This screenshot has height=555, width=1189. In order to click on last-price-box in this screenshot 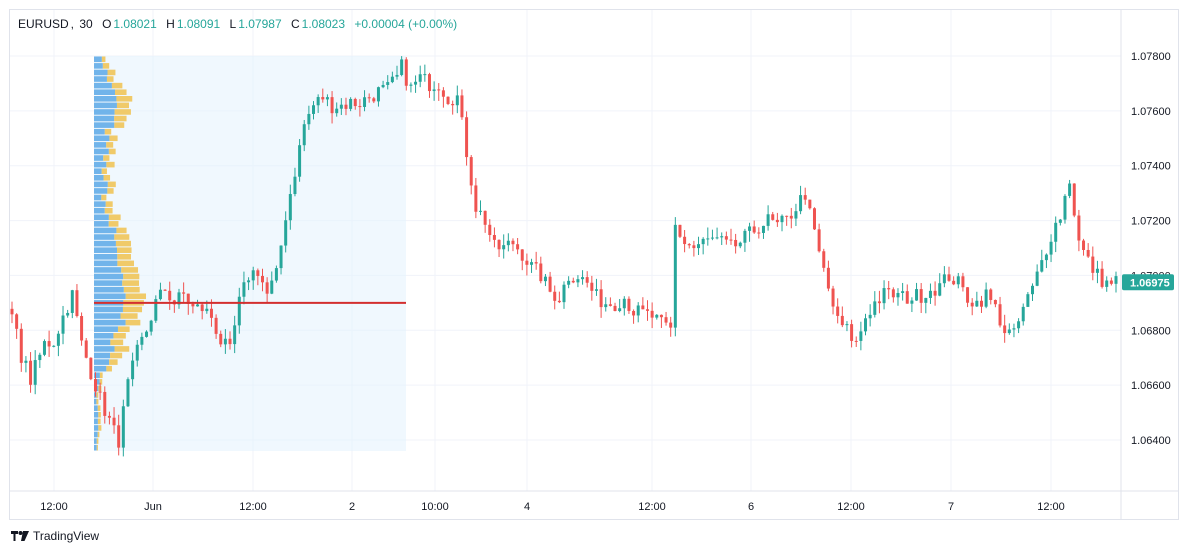, I will do `click(1148, 282)`.